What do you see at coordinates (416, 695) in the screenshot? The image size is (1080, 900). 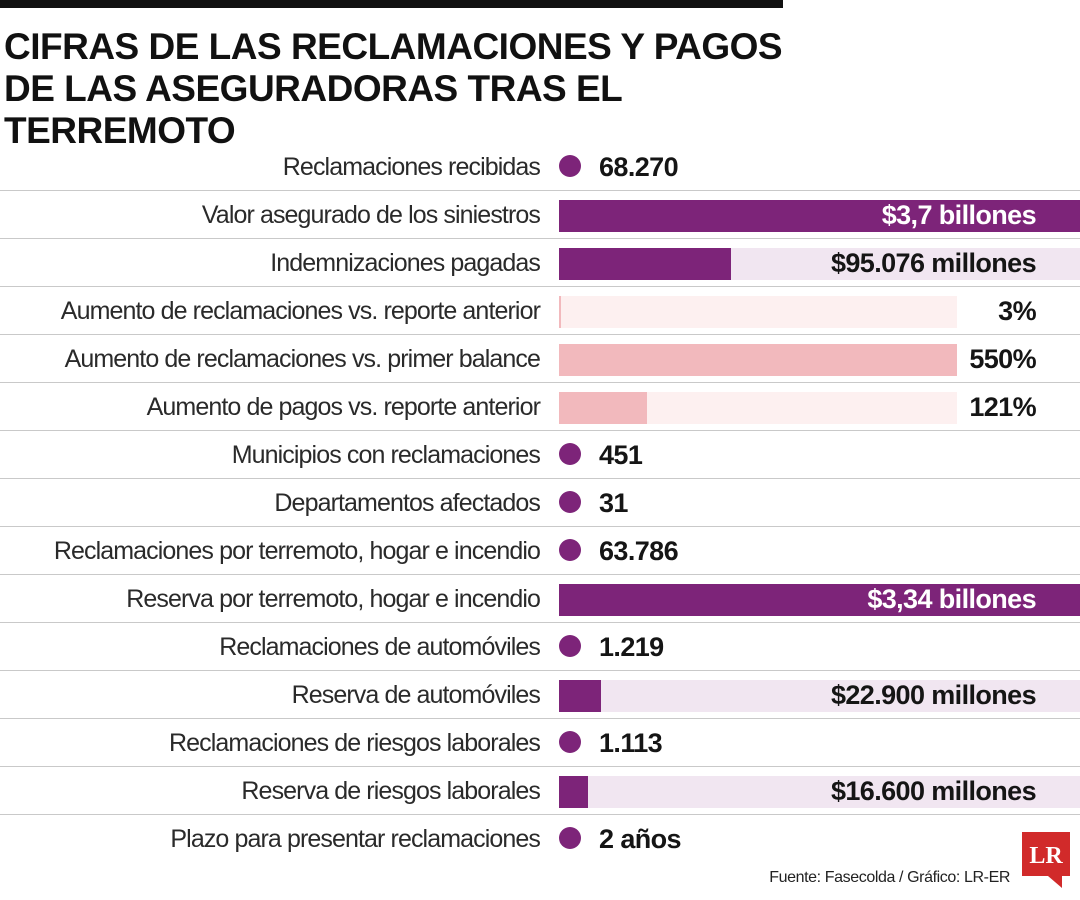 I see `row-label: Reserva de automóviles` at bounding box center [416, 695].